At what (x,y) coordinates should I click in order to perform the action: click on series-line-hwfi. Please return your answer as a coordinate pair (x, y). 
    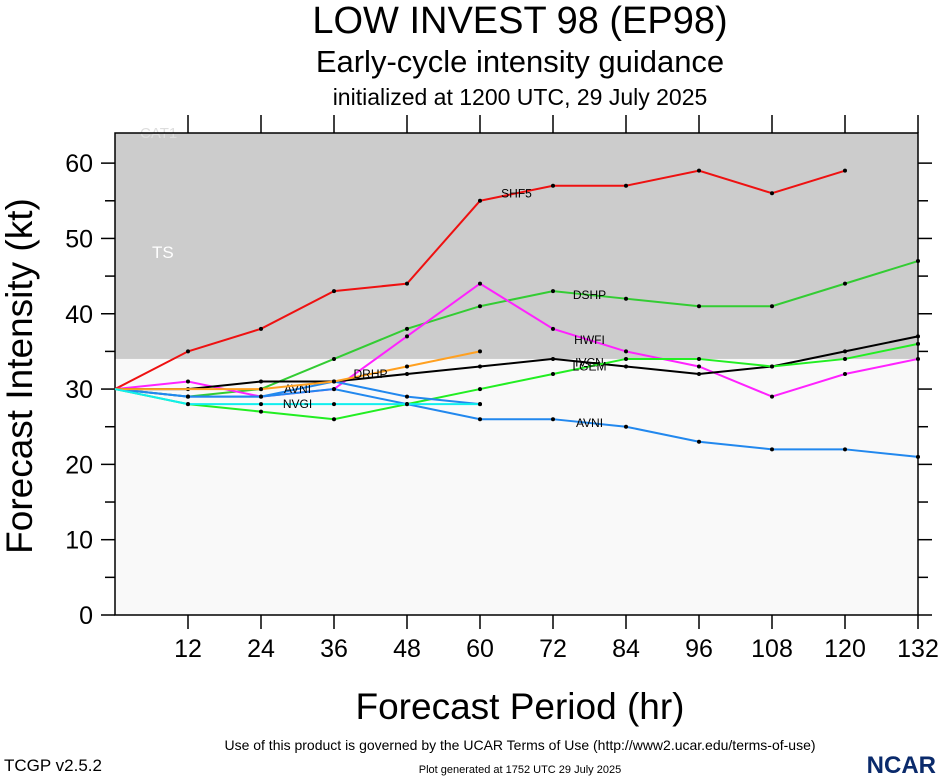
    Looking at the image, I should click on (516, 340).